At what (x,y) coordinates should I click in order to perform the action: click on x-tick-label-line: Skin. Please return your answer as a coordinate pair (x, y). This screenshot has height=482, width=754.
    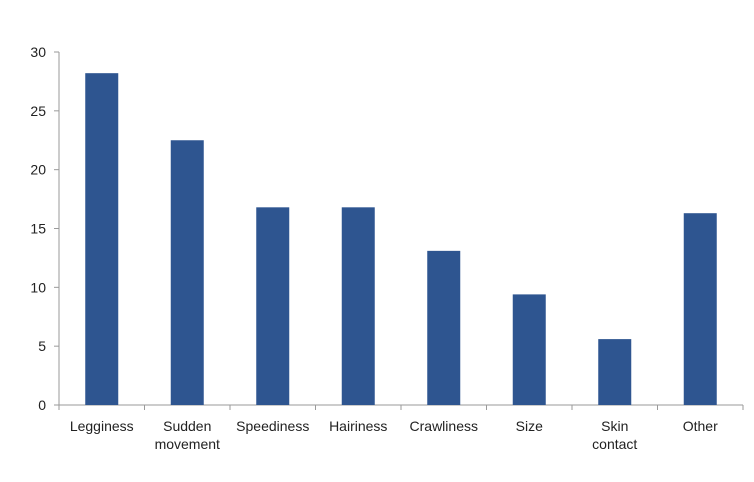
    Looking at the image, I should click on (614, 426).